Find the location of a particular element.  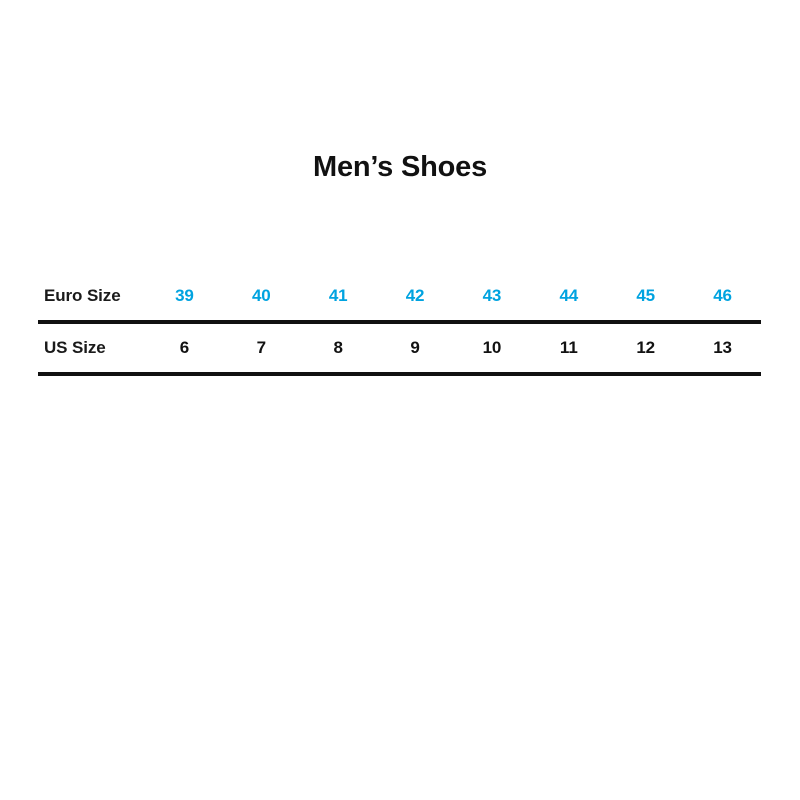

euro-size-cell: 45 is located at coordinates (646, 295).